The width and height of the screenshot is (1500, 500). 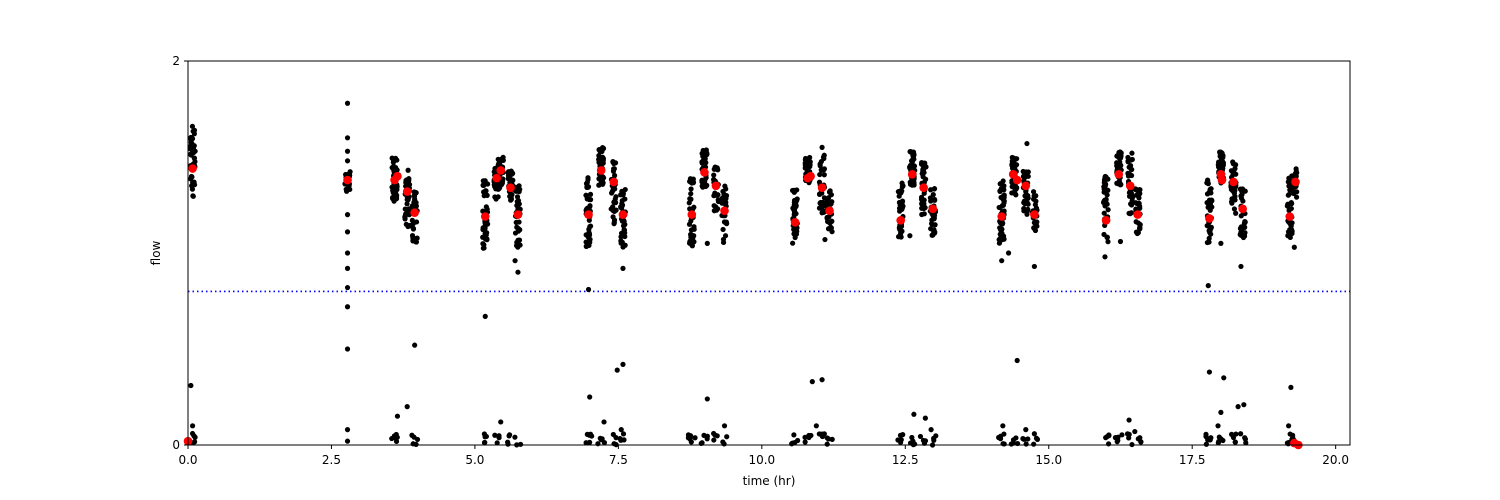 I want to click on x-tick-label: 15.0, so click(x=1048, y=460).